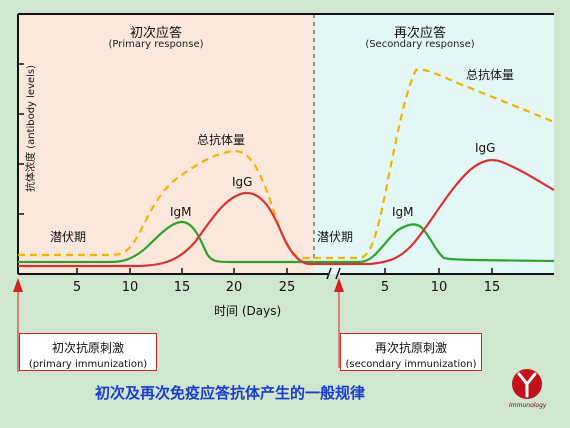  I want to click on y-axis-label: 抗体浓度 (antibody levels), so click(31, 128).